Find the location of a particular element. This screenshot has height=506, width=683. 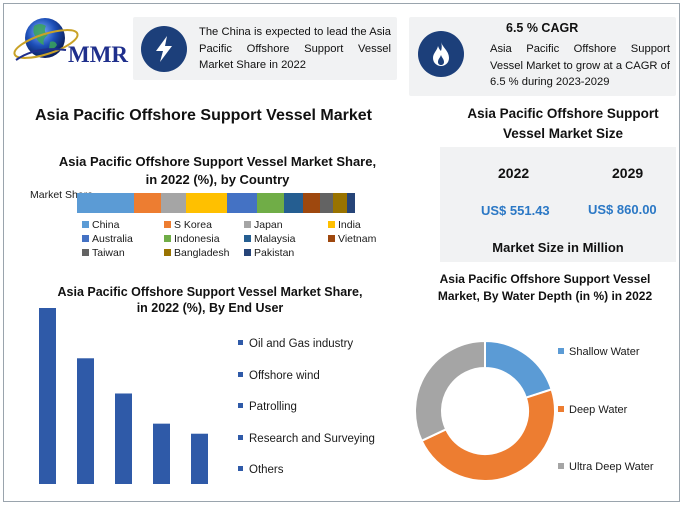

legend-label: Patrolling is located at coordinates (273, 407).